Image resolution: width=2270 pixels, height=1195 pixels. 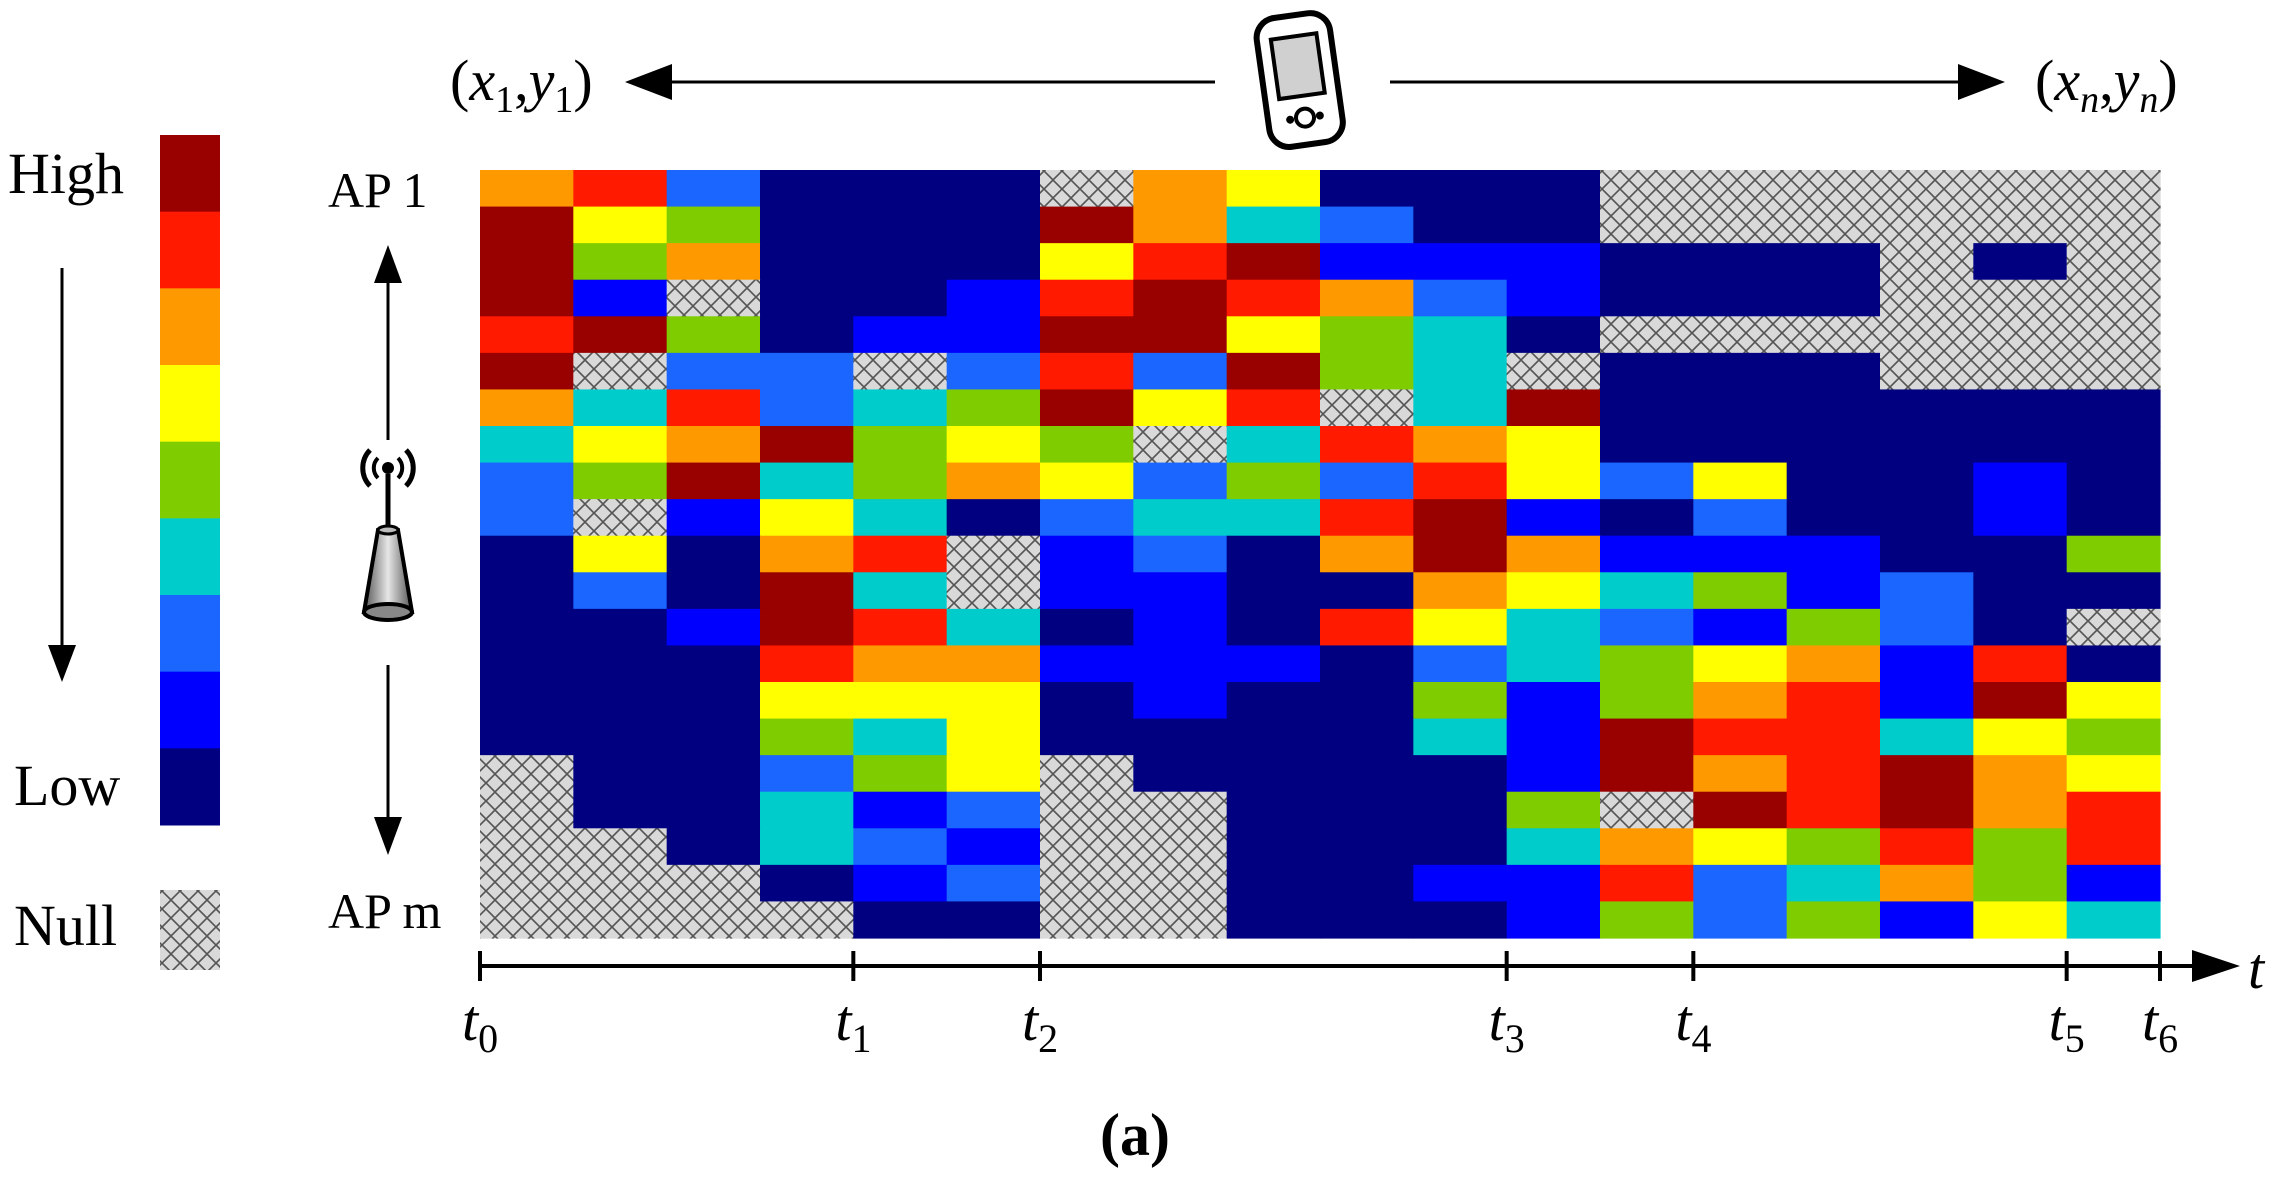 What do you see at coordinates (2067, 1024) in the screenshot?
I see `time-tick-label-5: t5` at bounding box center [2067, 1024].